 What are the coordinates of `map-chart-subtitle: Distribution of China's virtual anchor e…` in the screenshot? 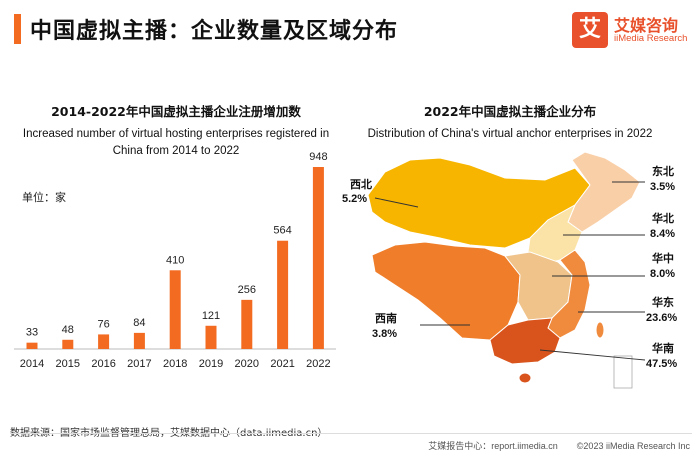 It's located at (510, 134).